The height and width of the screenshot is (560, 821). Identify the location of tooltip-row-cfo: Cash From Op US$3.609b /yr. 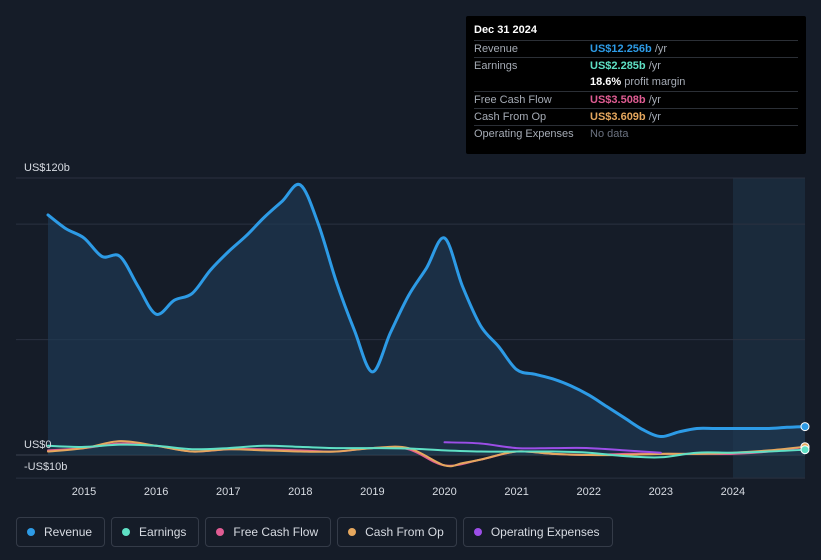
(636, 117).